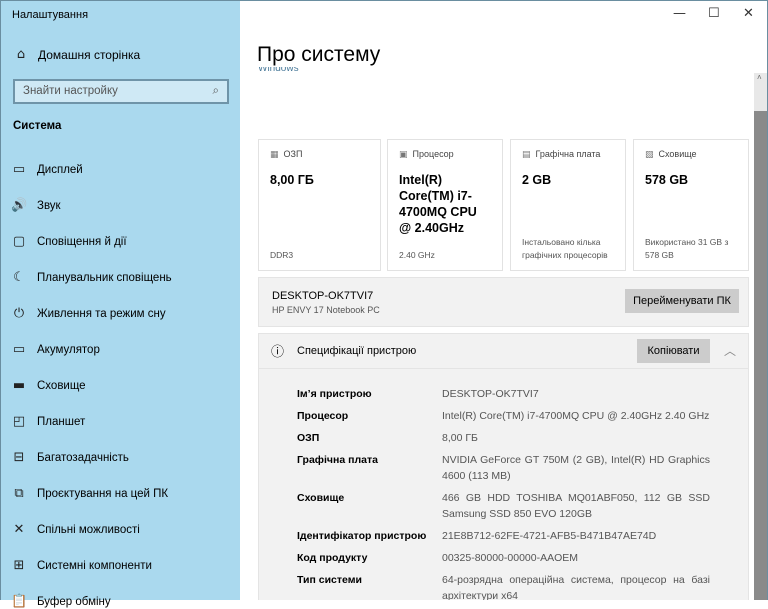 This screenshot has width=768, height=609. Describe the element at coordinates (104, 277) in the screenshot. I see `sidebar-item-label: Планувальник сповіщень` at that location.